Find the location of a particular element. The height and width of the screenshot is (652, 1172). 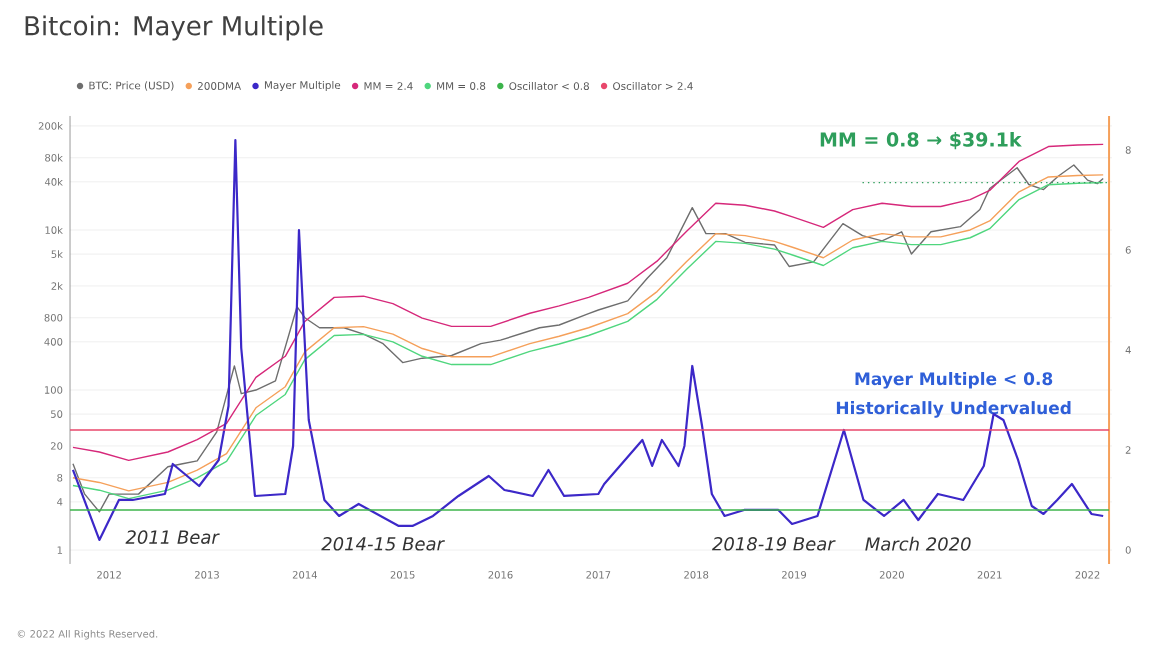

annotation: 2014-15 Bear is located at coordinates (383, 544).